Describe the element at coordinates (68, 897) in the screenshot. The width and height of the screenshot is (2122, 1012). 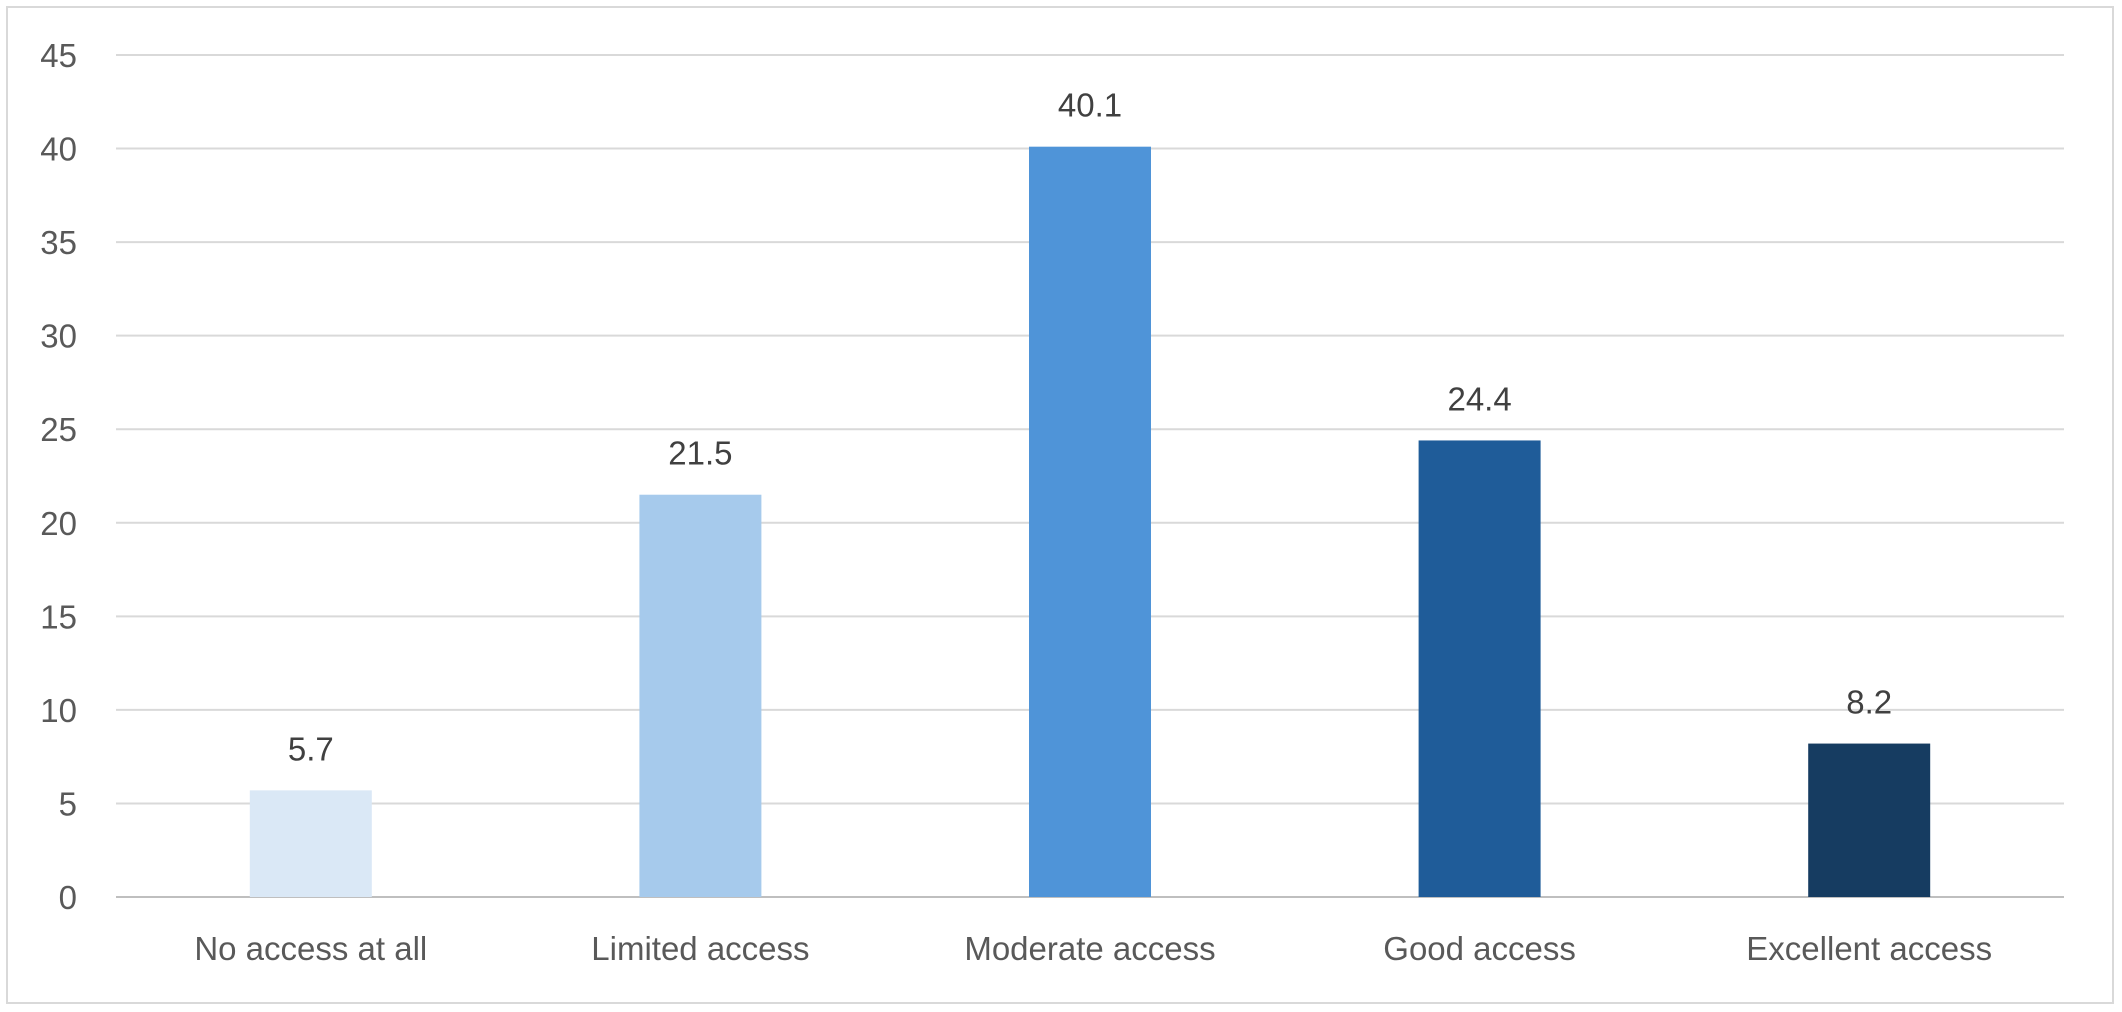
I see `y-tick-label: 0` at that location.